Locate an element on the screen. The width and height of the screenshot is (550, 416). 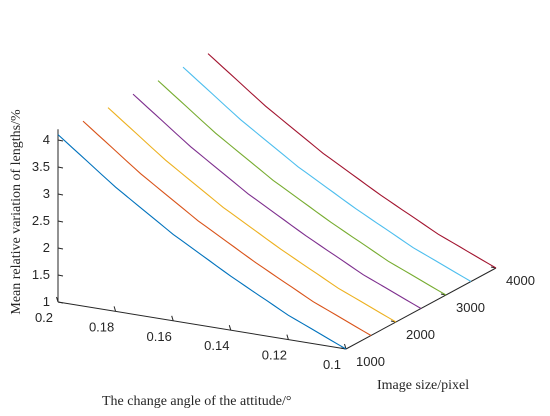
z-tick-label: 3.5 is located at coordinates (41, 166).